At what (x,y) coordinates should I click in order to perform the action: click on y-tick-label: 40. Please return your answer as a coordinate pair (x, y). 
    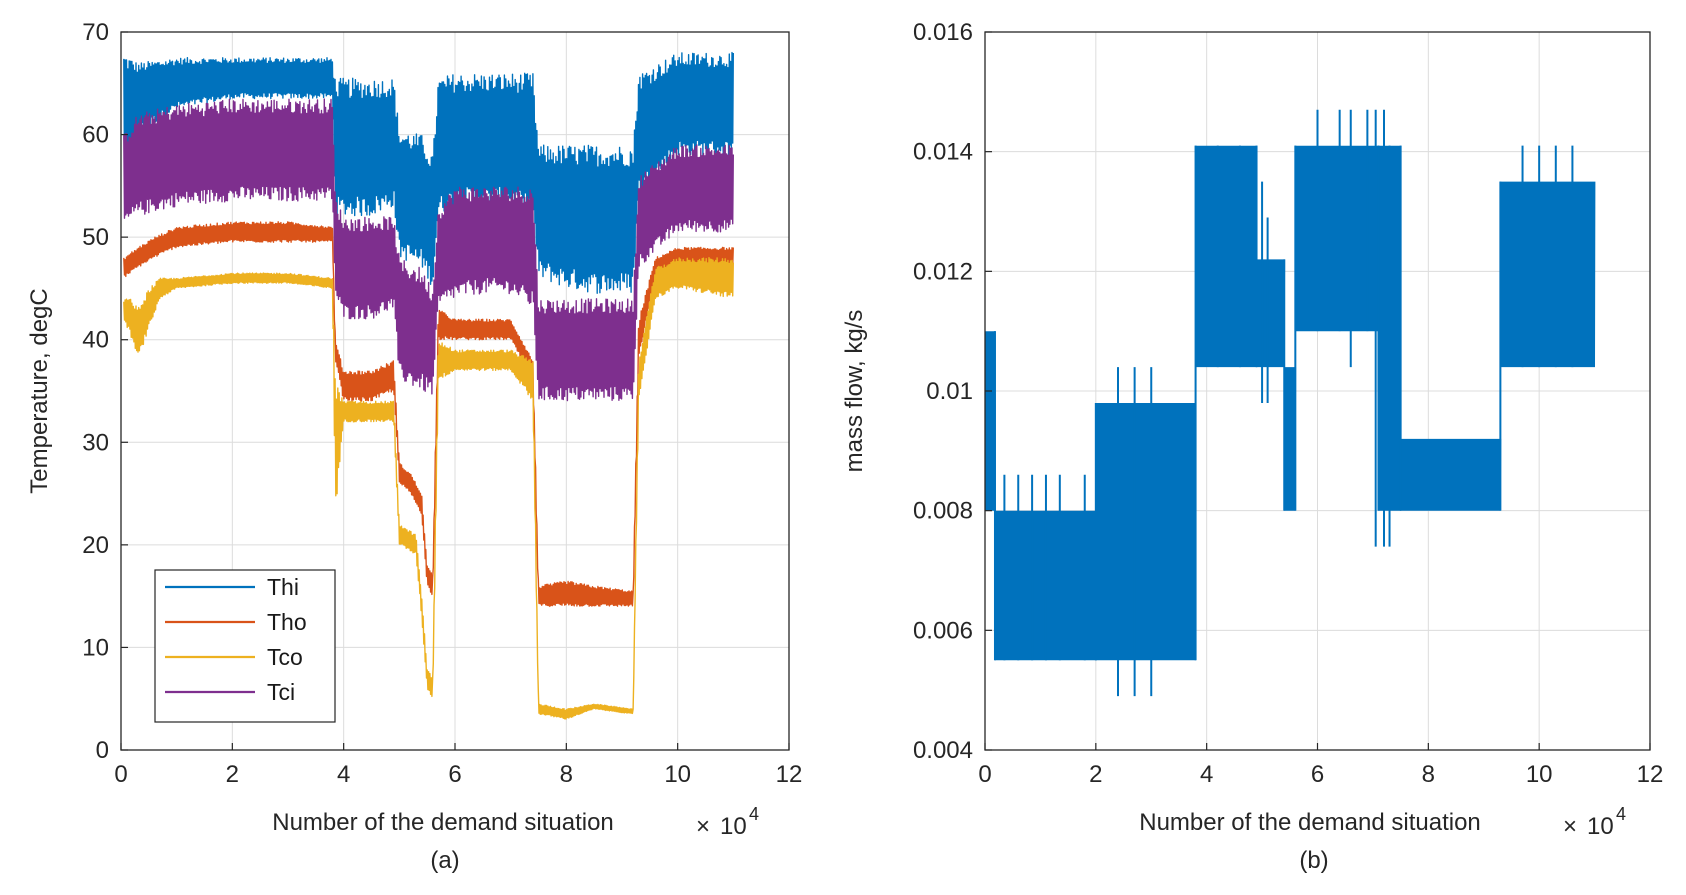
    Looking at the image, I should click on (95, 340).